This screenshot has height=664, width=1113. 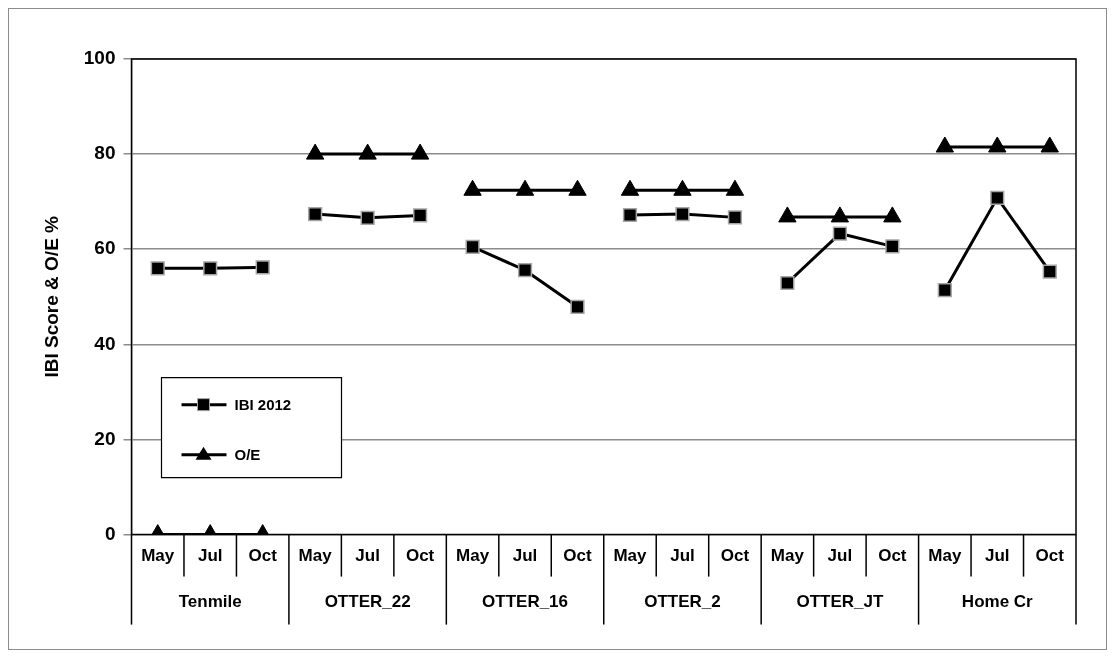 What do you see at coordinates (51, 296) in the screenshot?
I see `y-axis-title: IBI Score & O/E %` at bounding box center [51, 296].